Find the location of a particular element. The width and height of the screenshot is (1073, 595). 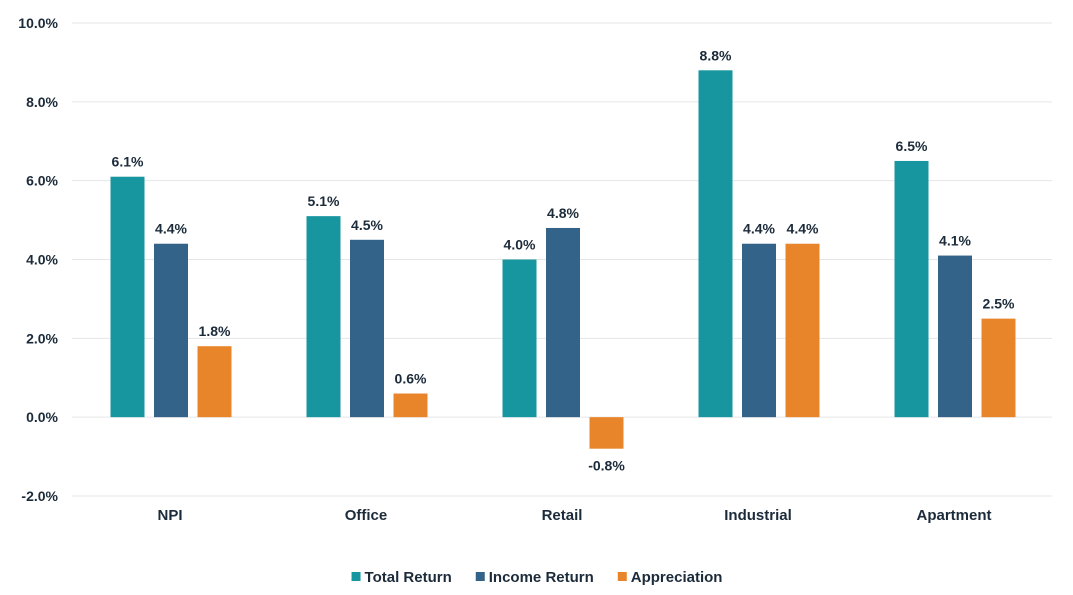

y-tick-label: 4.0% is located at coordinates (42, 260).